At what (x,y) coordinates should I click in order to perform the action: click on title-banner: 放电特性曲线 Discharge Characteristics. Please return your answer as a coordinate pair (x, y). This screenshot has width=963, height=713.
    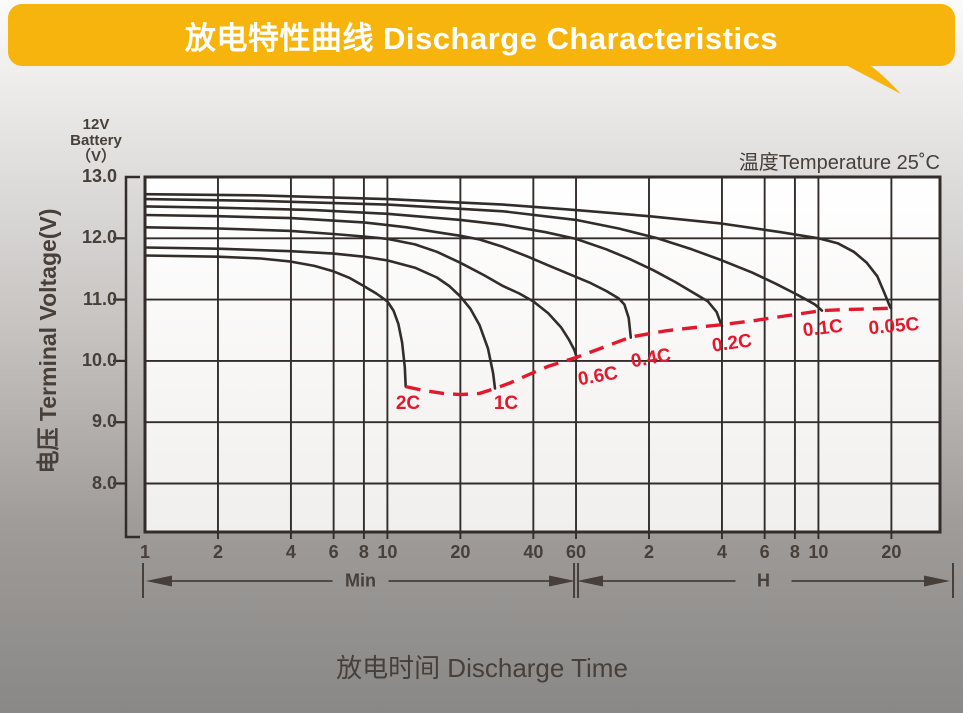
    Looking at the image, I should click on (481, 35).